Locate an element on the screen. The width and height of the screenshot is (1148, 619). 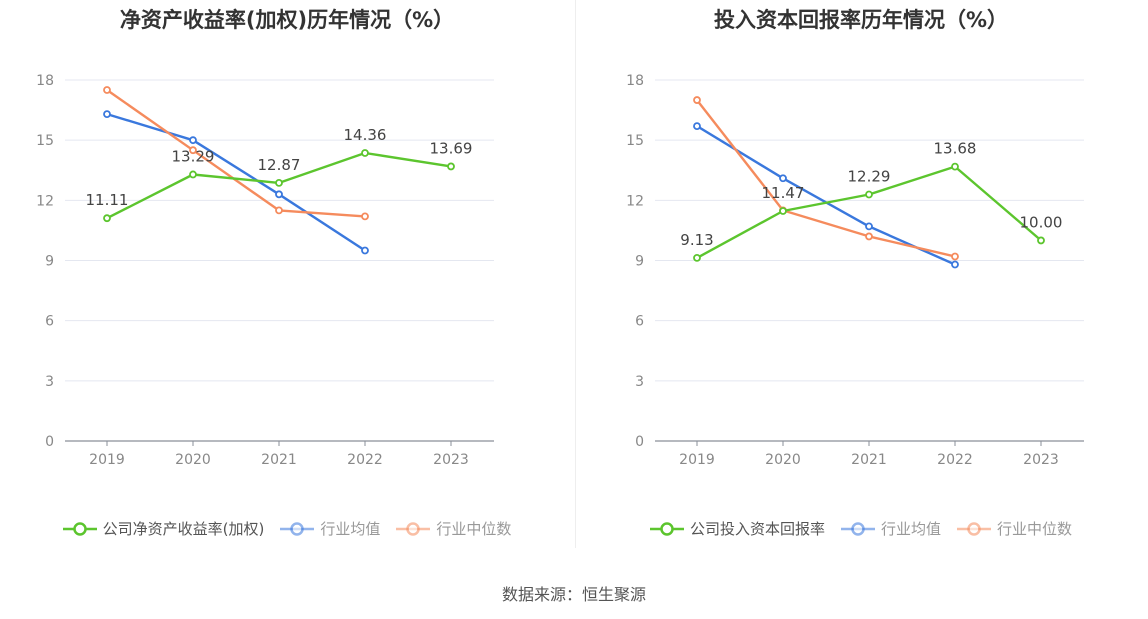
legend-item: 公司投入资本回报率 is located at coordinates (737, 528).